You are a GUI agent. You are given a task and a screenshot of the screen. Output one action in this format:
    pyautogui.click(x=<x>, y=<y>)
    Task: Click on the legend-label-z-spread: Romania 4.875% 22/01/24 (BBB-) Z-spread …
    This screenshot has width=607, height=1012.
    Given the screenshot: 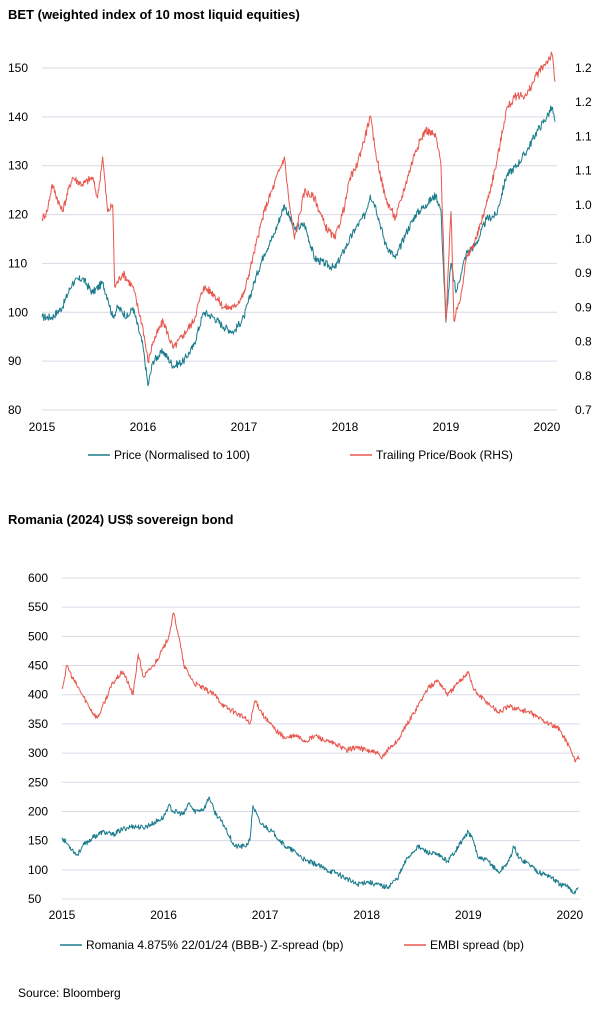 What is the action you would take?
    pyautogui.click(x=214, y=945)
    